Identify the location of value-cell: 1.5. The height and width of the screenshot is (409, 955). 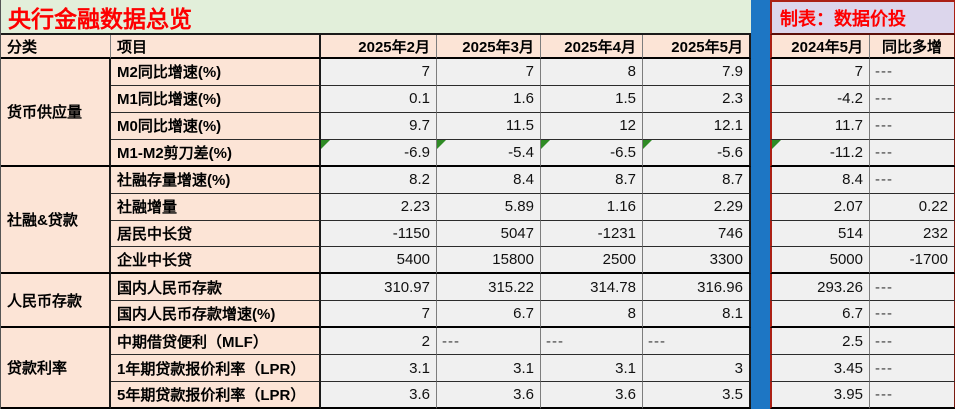
(592, 99).